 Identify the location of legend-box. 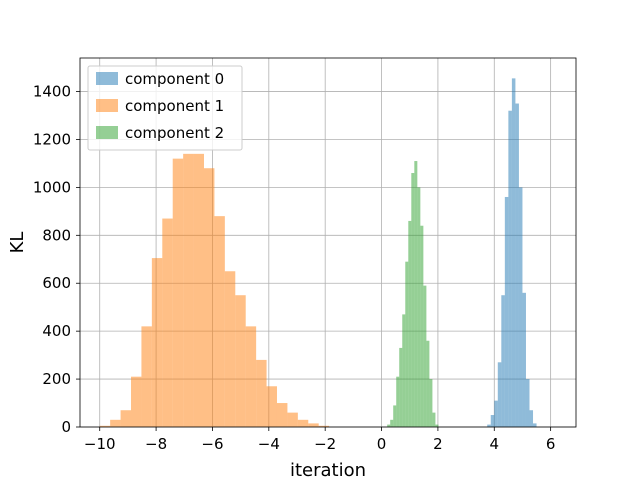
(165, 108).